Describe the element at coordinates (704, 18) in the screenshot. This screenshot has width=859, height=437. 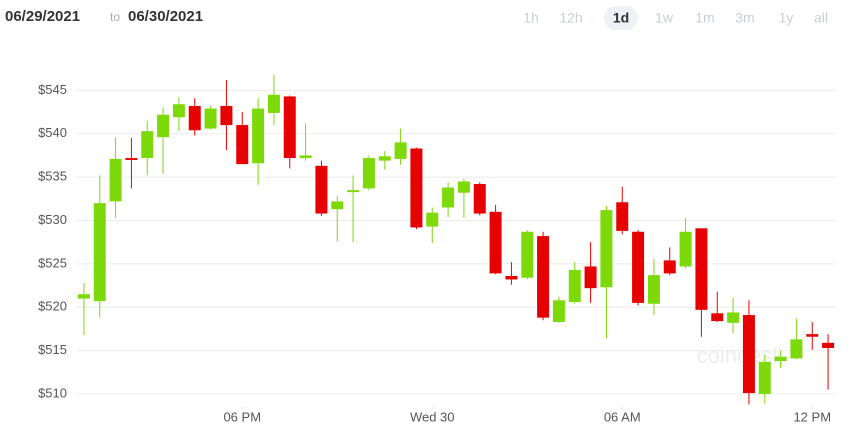
I see `range-button: 1m` at that location.